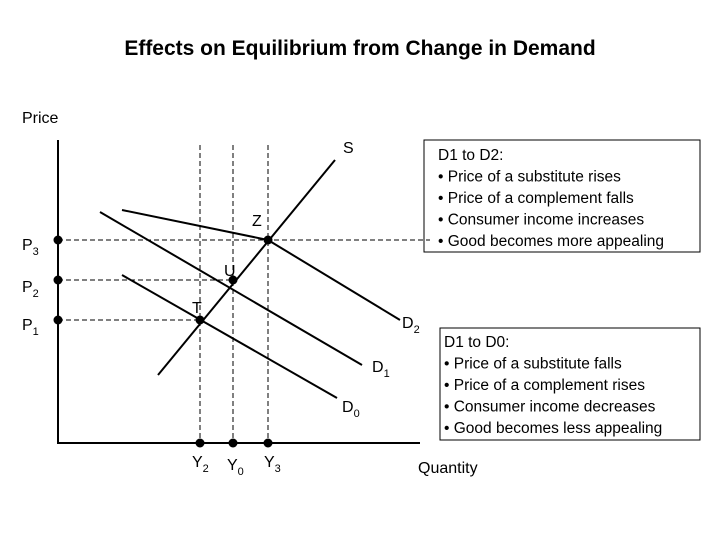 This screenshot has width=720, height=545. I want to click on x-axis-label: Quantity, so click(448, 468).